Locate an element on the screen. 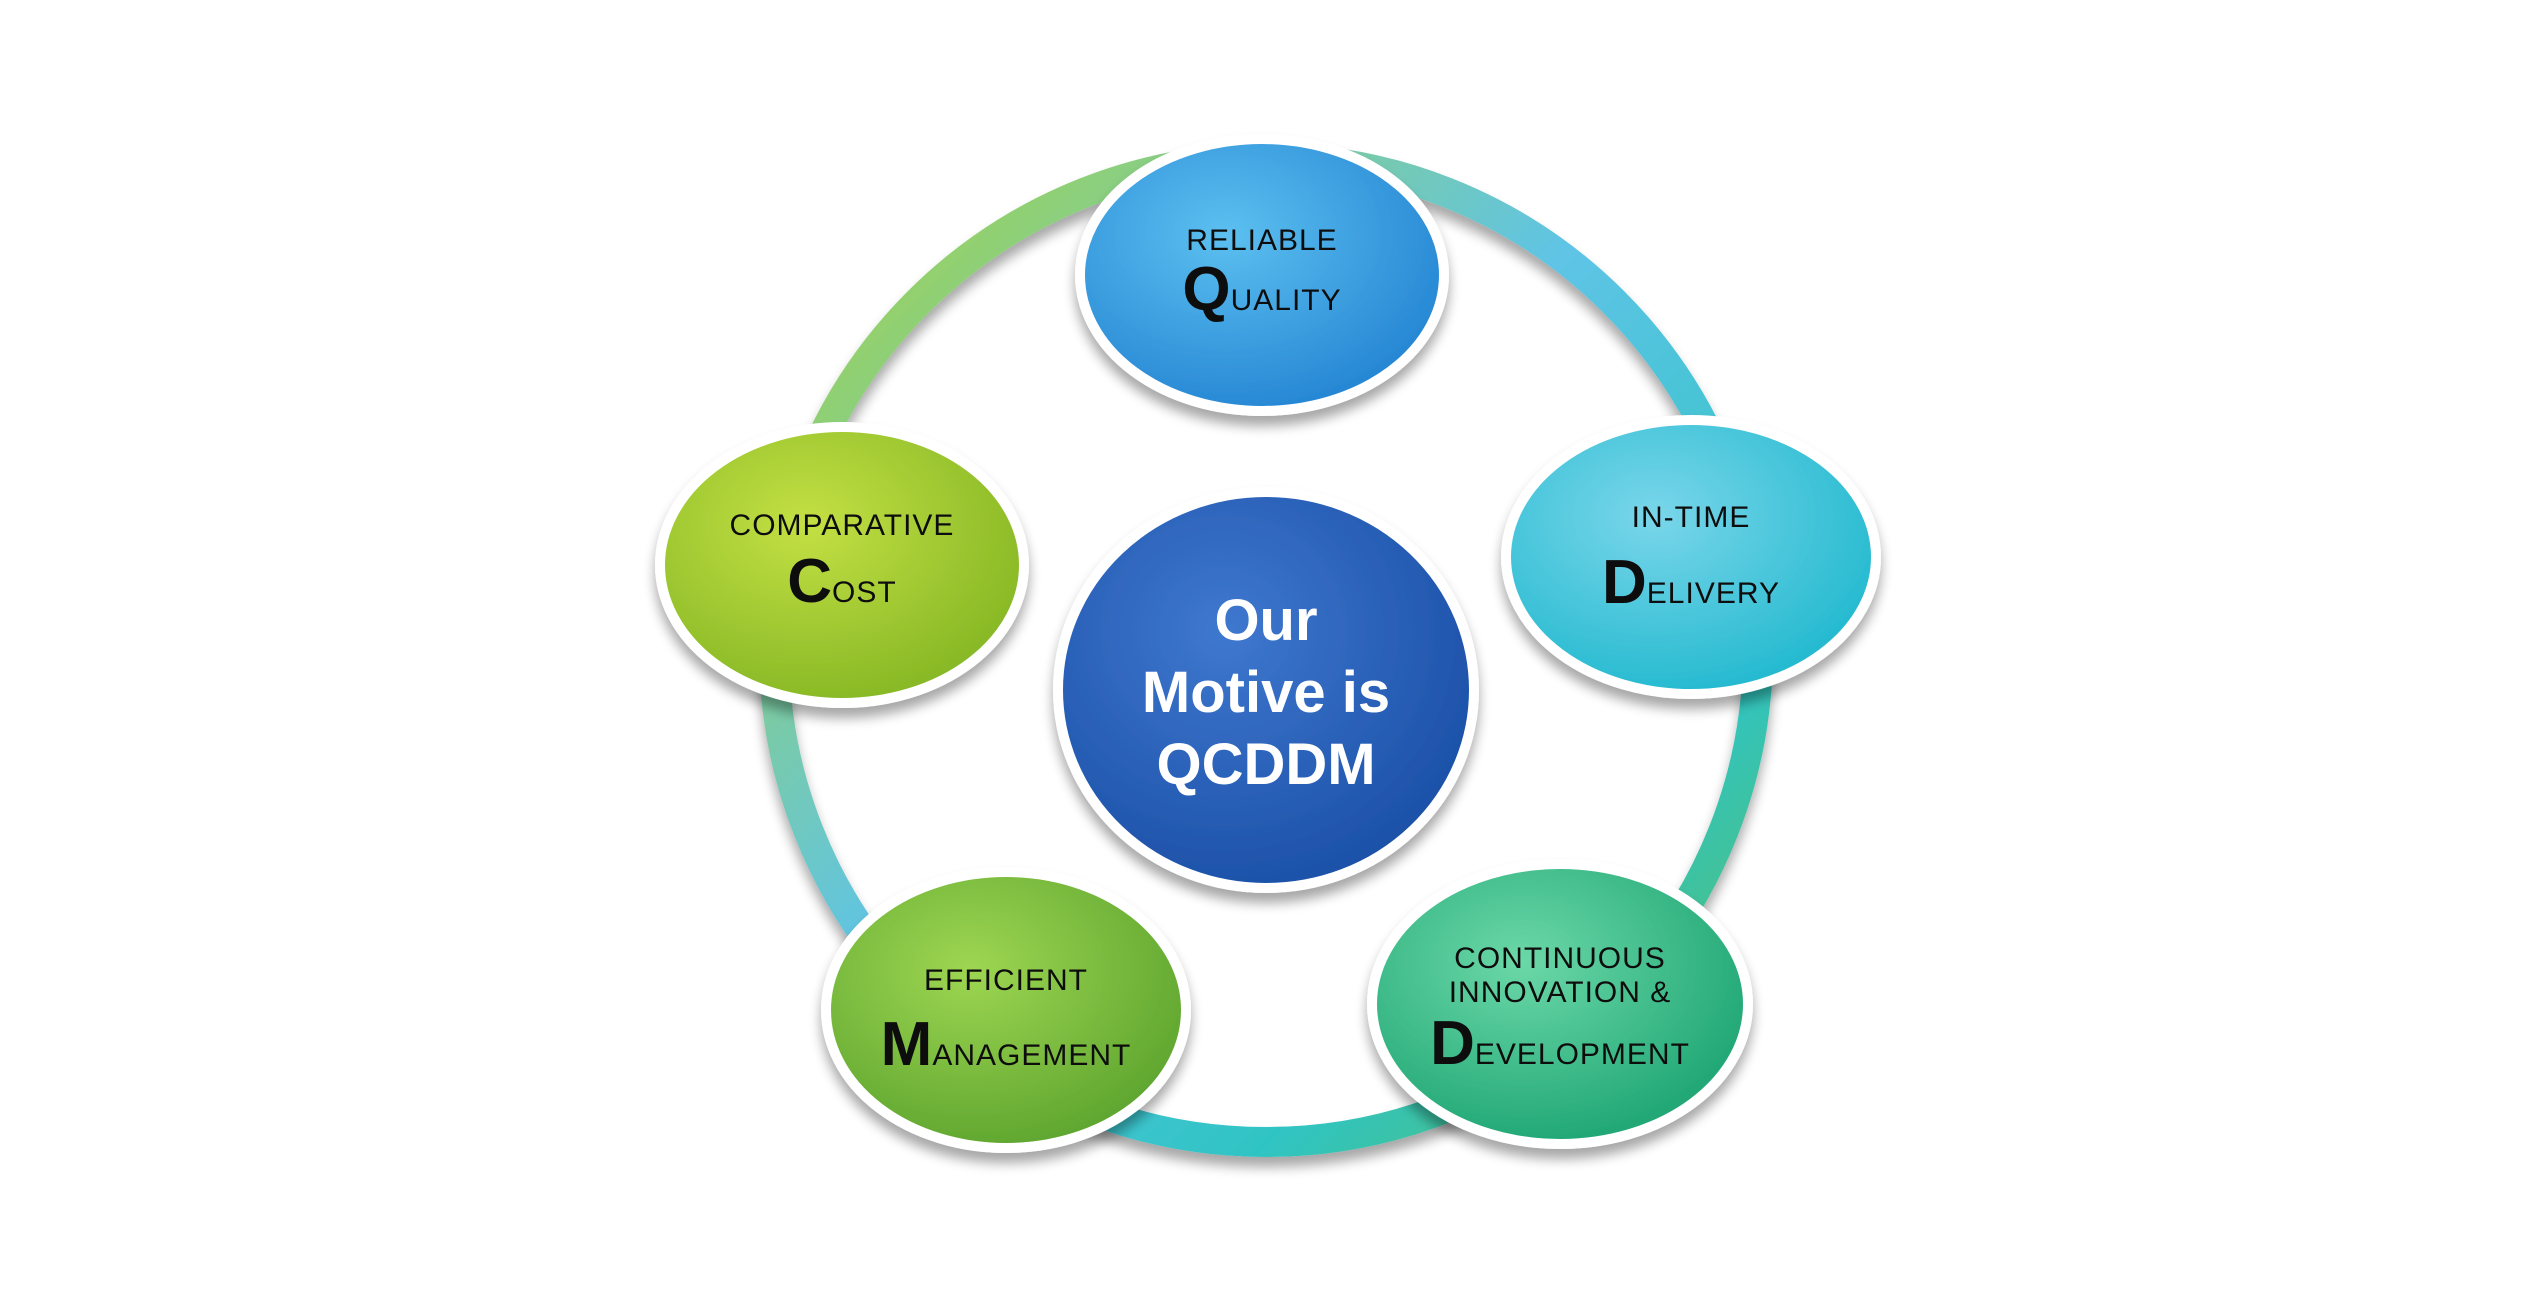 Image resolution: width=2538 pixels, height=1314 pixels. node-cost: COMPARATIVE COST is located at coordinates (842, 565).